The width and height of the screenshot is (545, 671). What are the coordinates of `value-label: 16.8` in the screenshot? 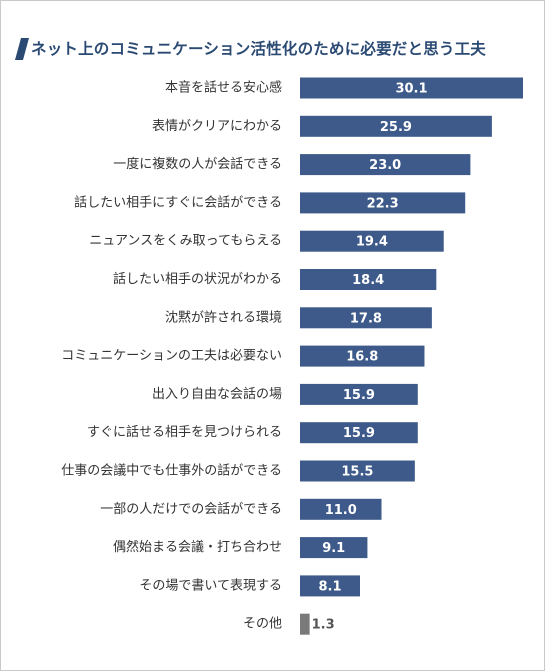 It's located at (362, 357).